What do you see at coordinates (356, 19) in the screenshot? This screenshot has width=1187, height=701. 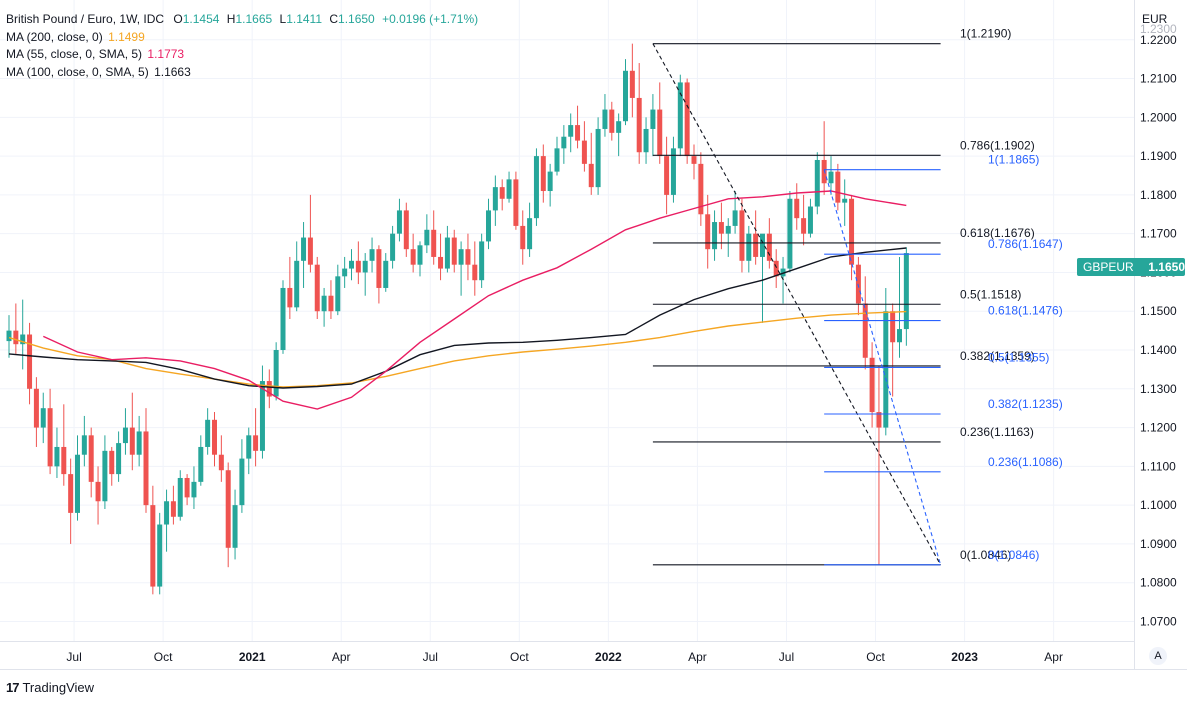 I see `legend-close: 1.1650` at bounding box center [356, 19].